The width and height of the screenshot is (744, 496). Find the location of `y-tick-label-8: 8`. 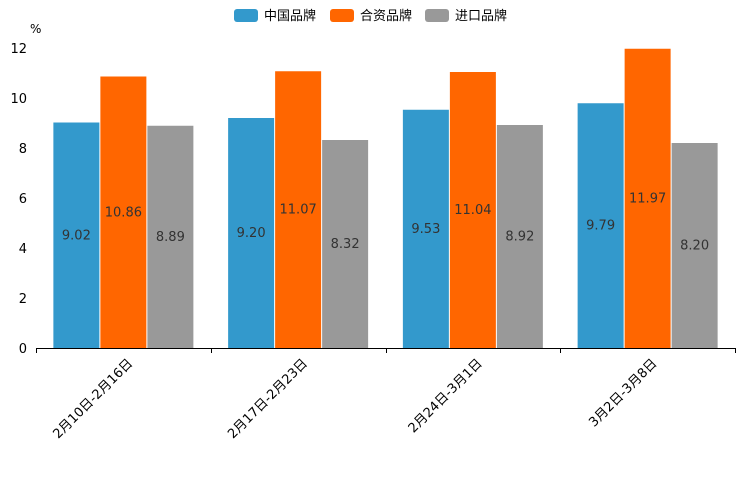

y-tick-label-8: 8 is located at coordinates (23, 149).